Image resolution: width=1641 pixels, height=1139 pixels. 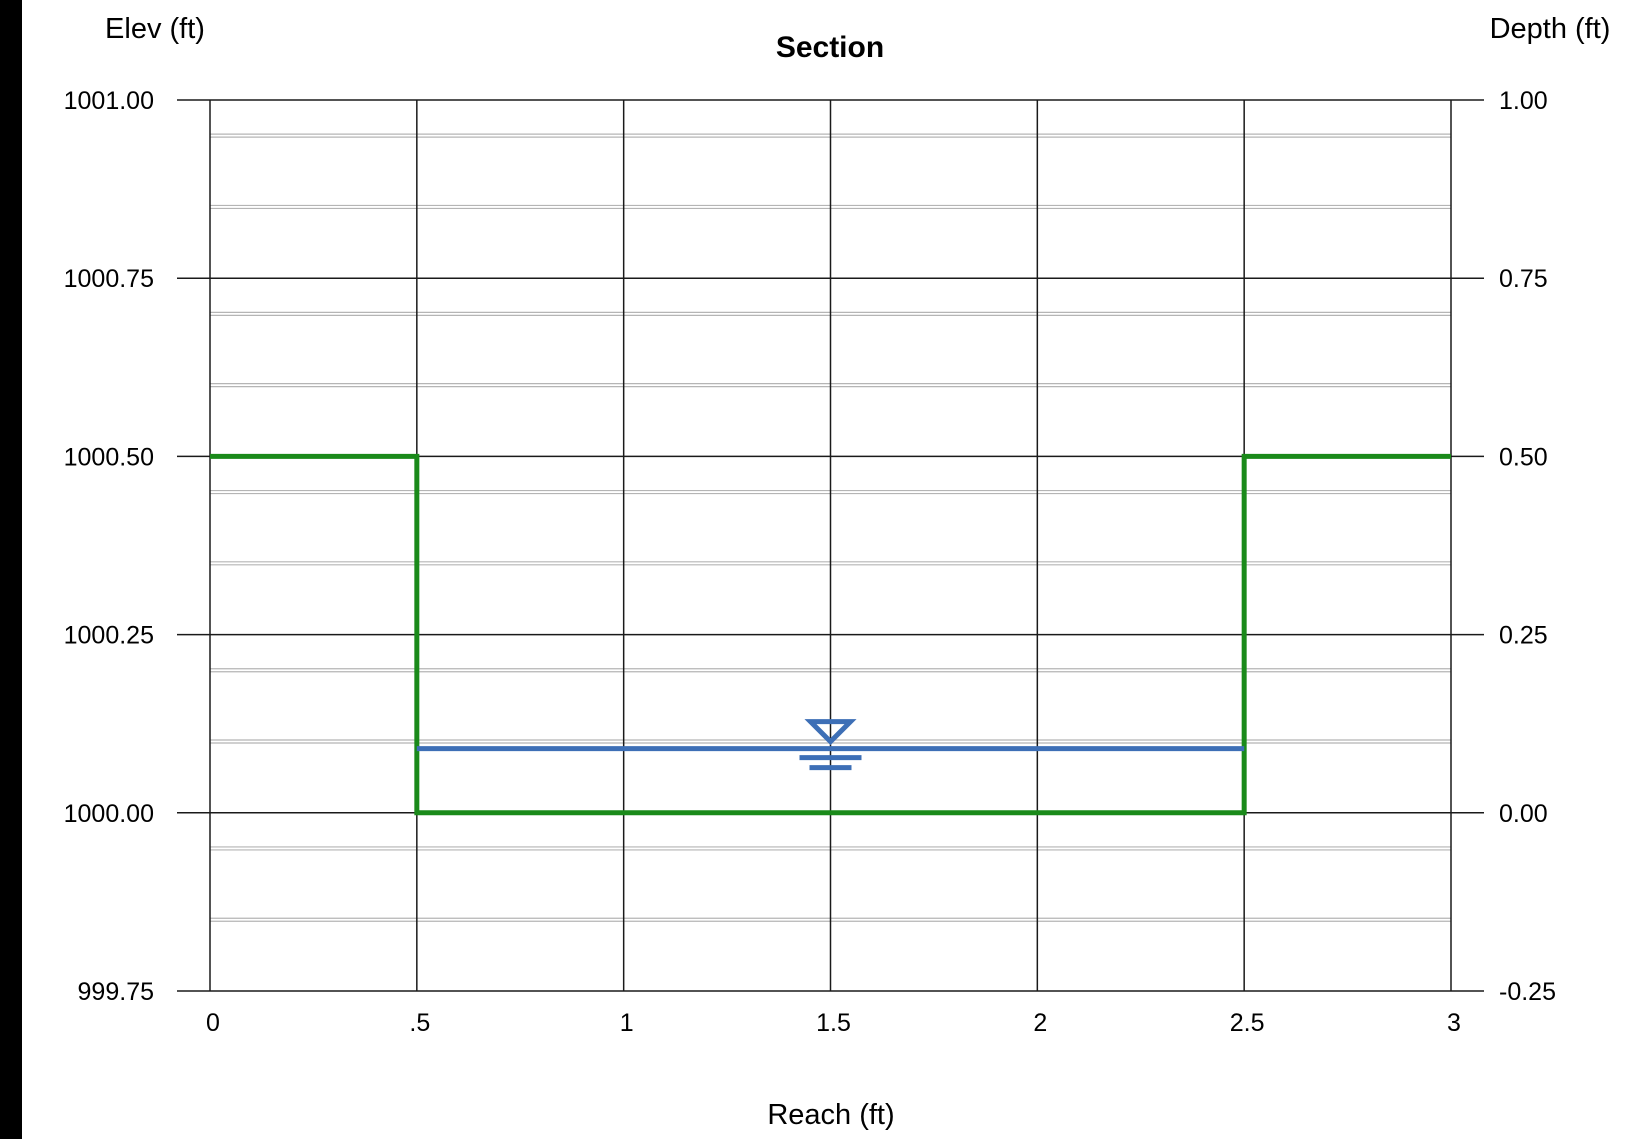 I want to click on x-tick-label: .5, so click(x=419, y=1023).